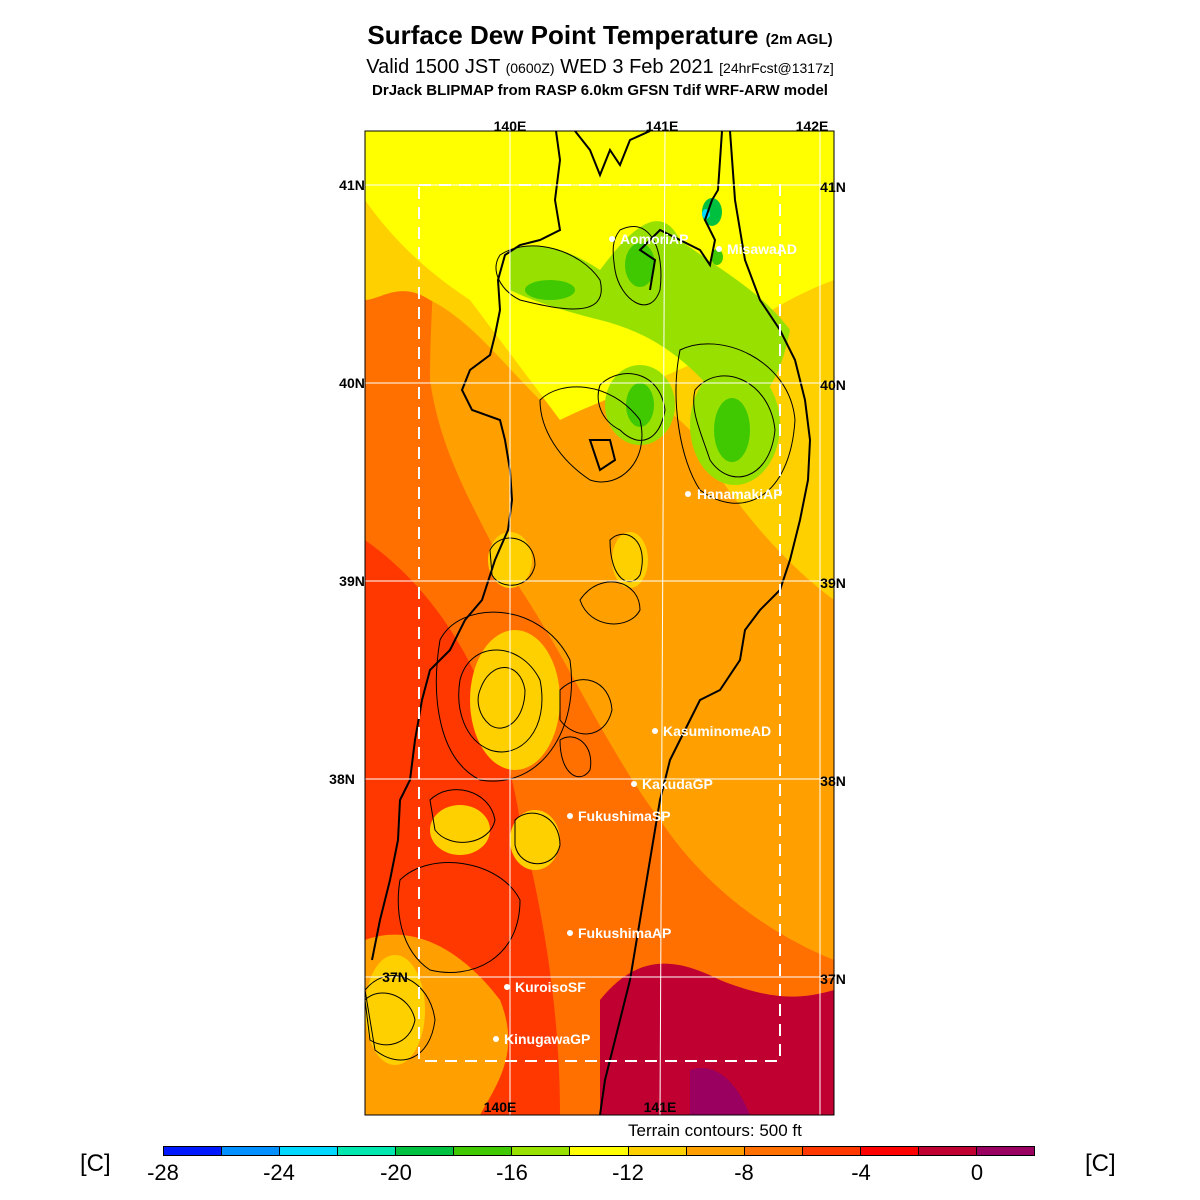  Describe the element at coordinates (512, 1172) in the screenshot. I see `colorbar-label: -16` at that location.